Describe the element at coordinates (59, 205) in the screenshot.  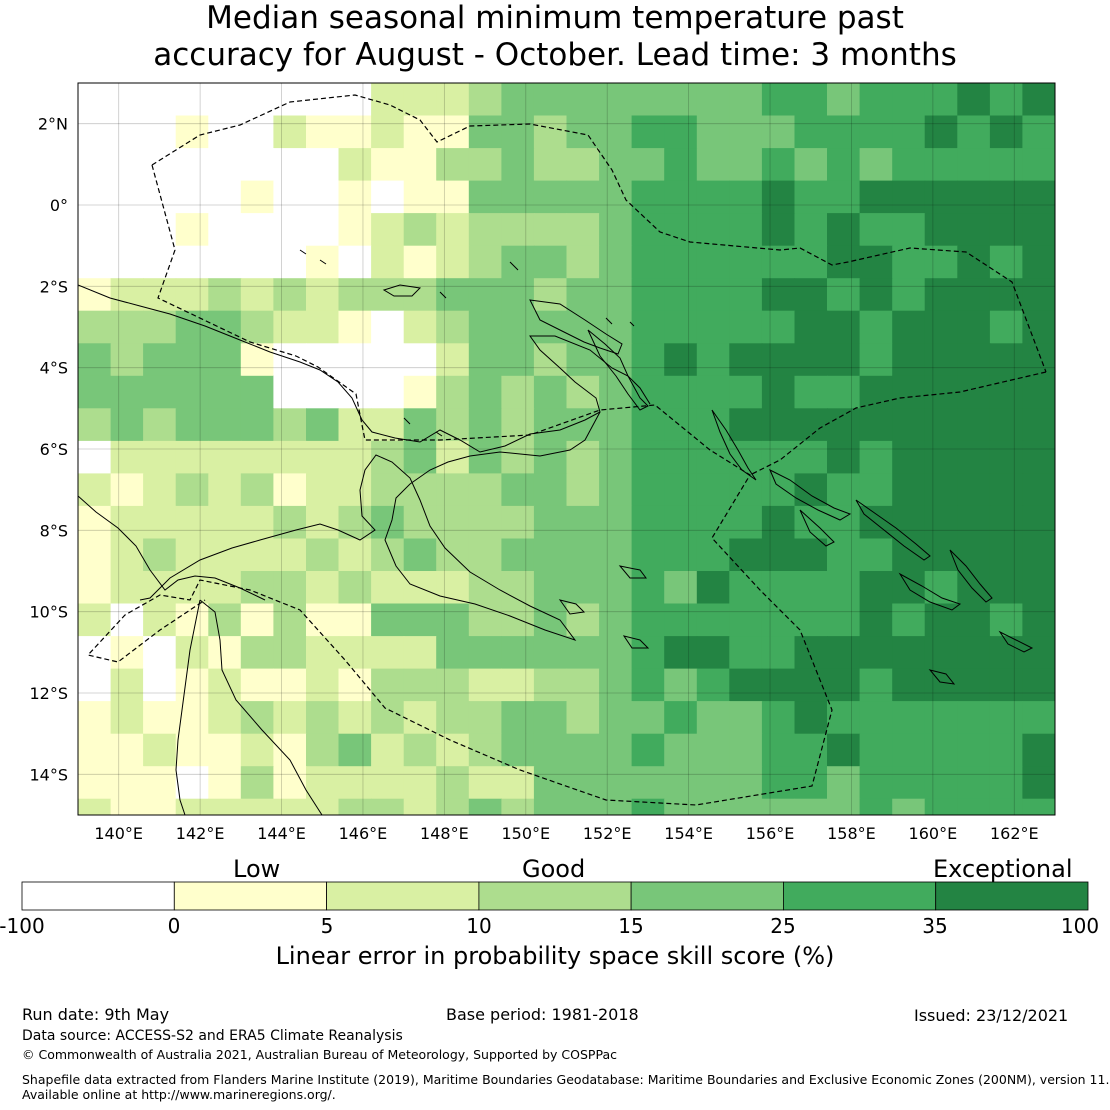
I see `lat-tick-label: 0°` at that location.